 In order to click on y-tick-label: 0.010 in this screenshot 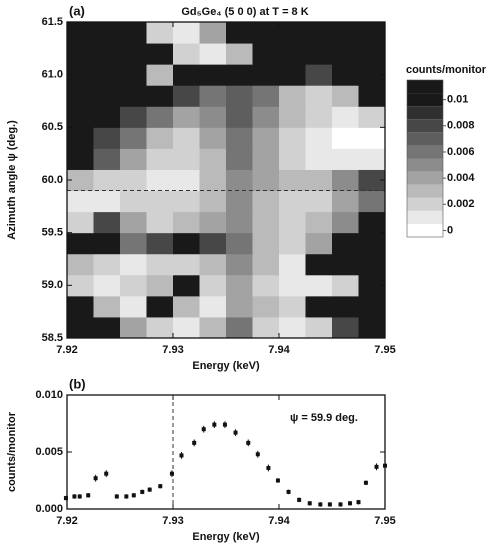, I will do `click(49, 395)`.